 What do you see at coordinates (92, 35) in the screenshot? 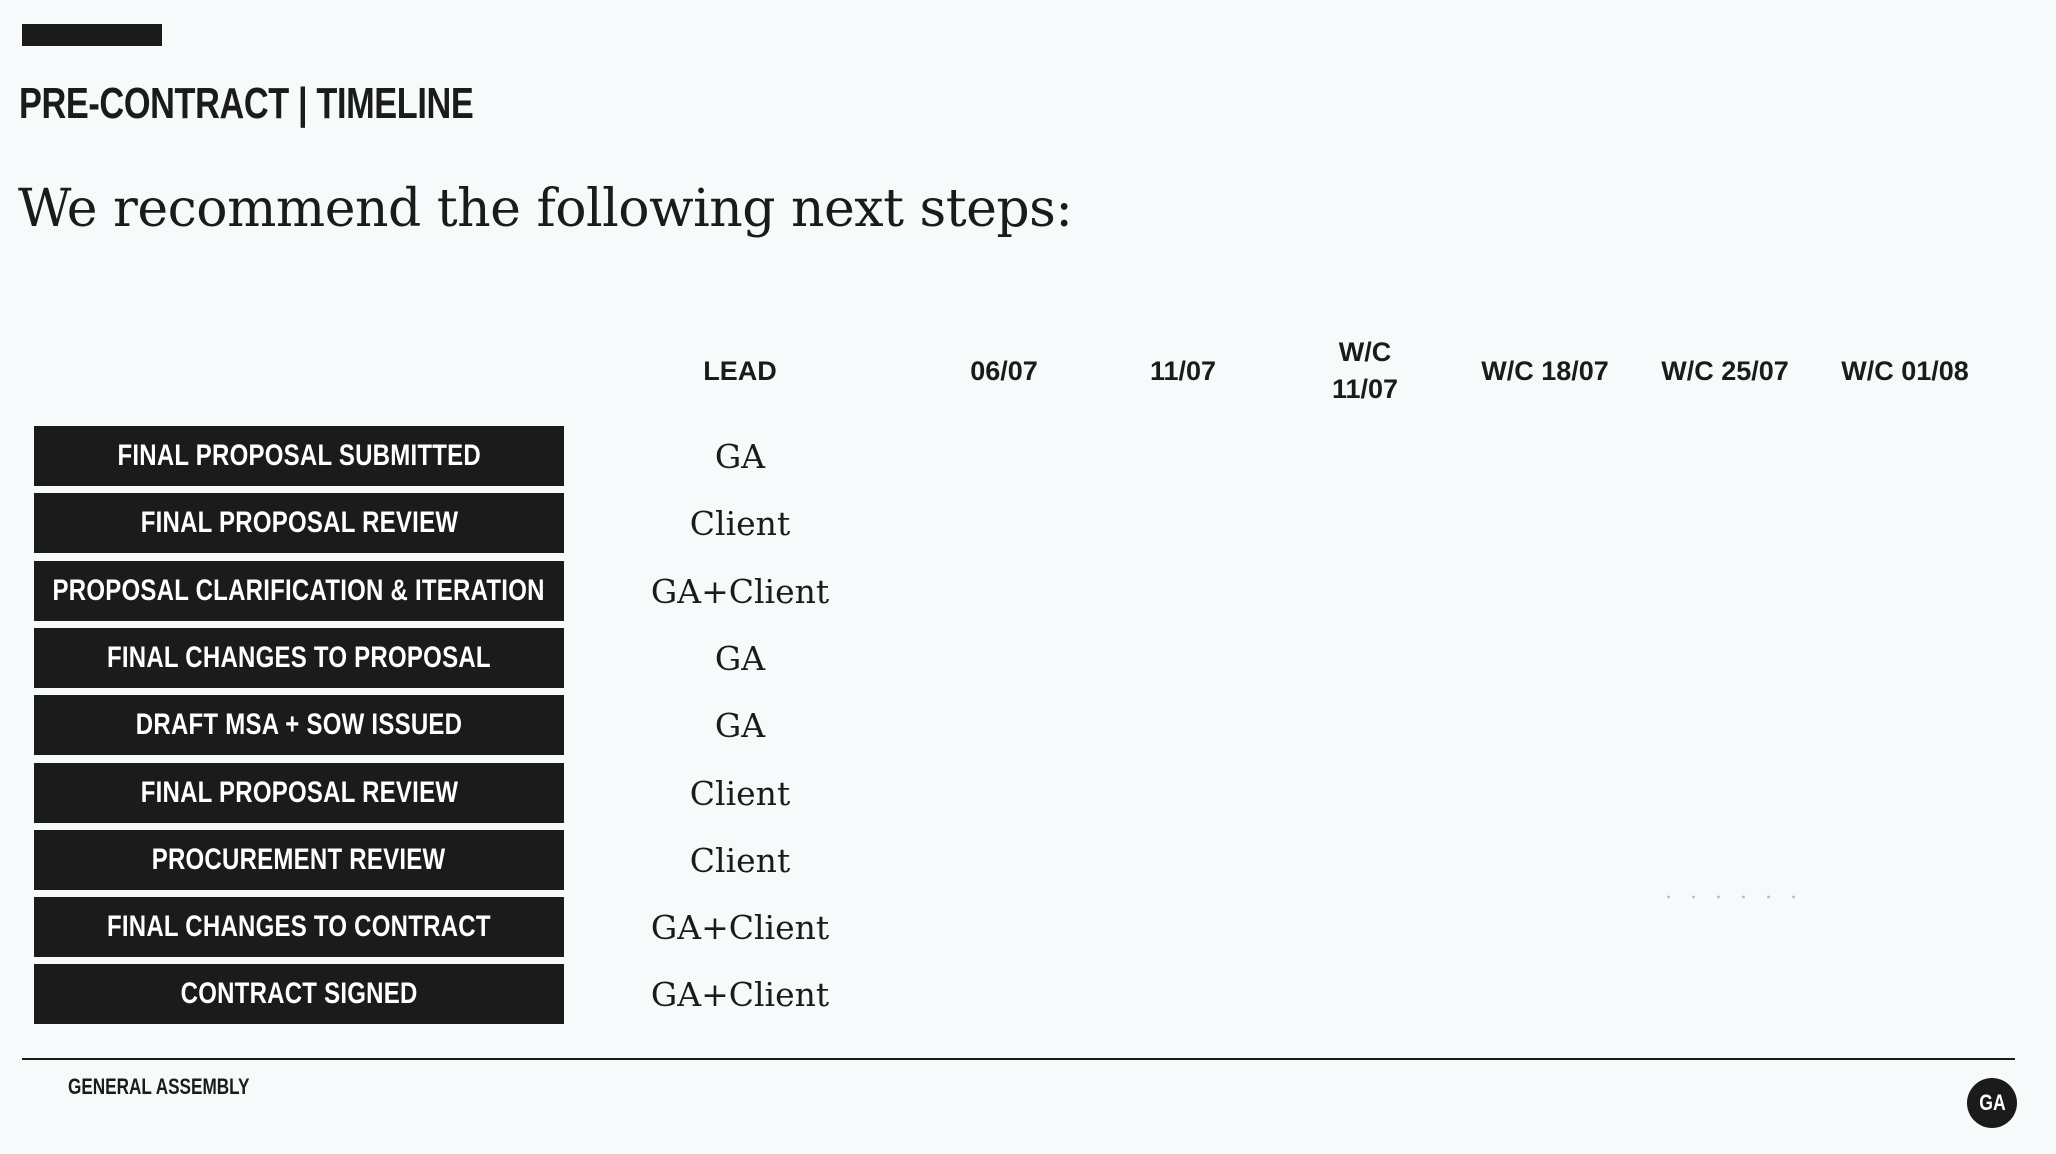
I see `header-accent-bar` at bounding box center [92, 35].